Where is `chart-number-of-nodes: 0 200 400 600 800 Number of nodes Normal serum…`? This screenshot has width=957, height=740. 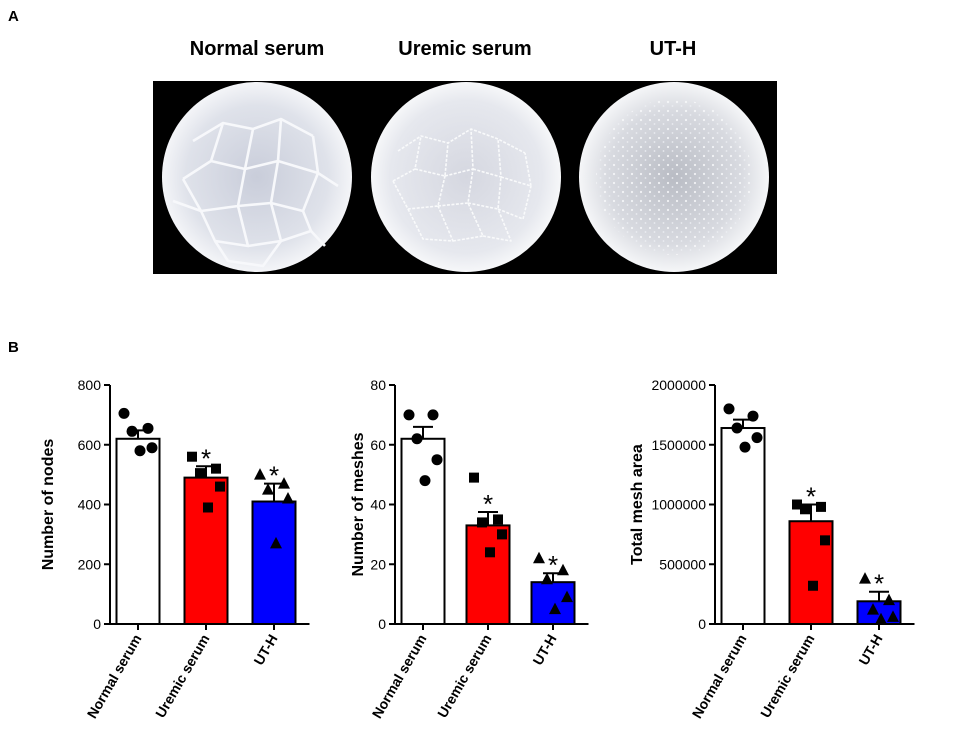 chart-number-of-nodes: 0 200 400 600 800 Number of nodes Normal serum… is located at coordinates (175, 549).